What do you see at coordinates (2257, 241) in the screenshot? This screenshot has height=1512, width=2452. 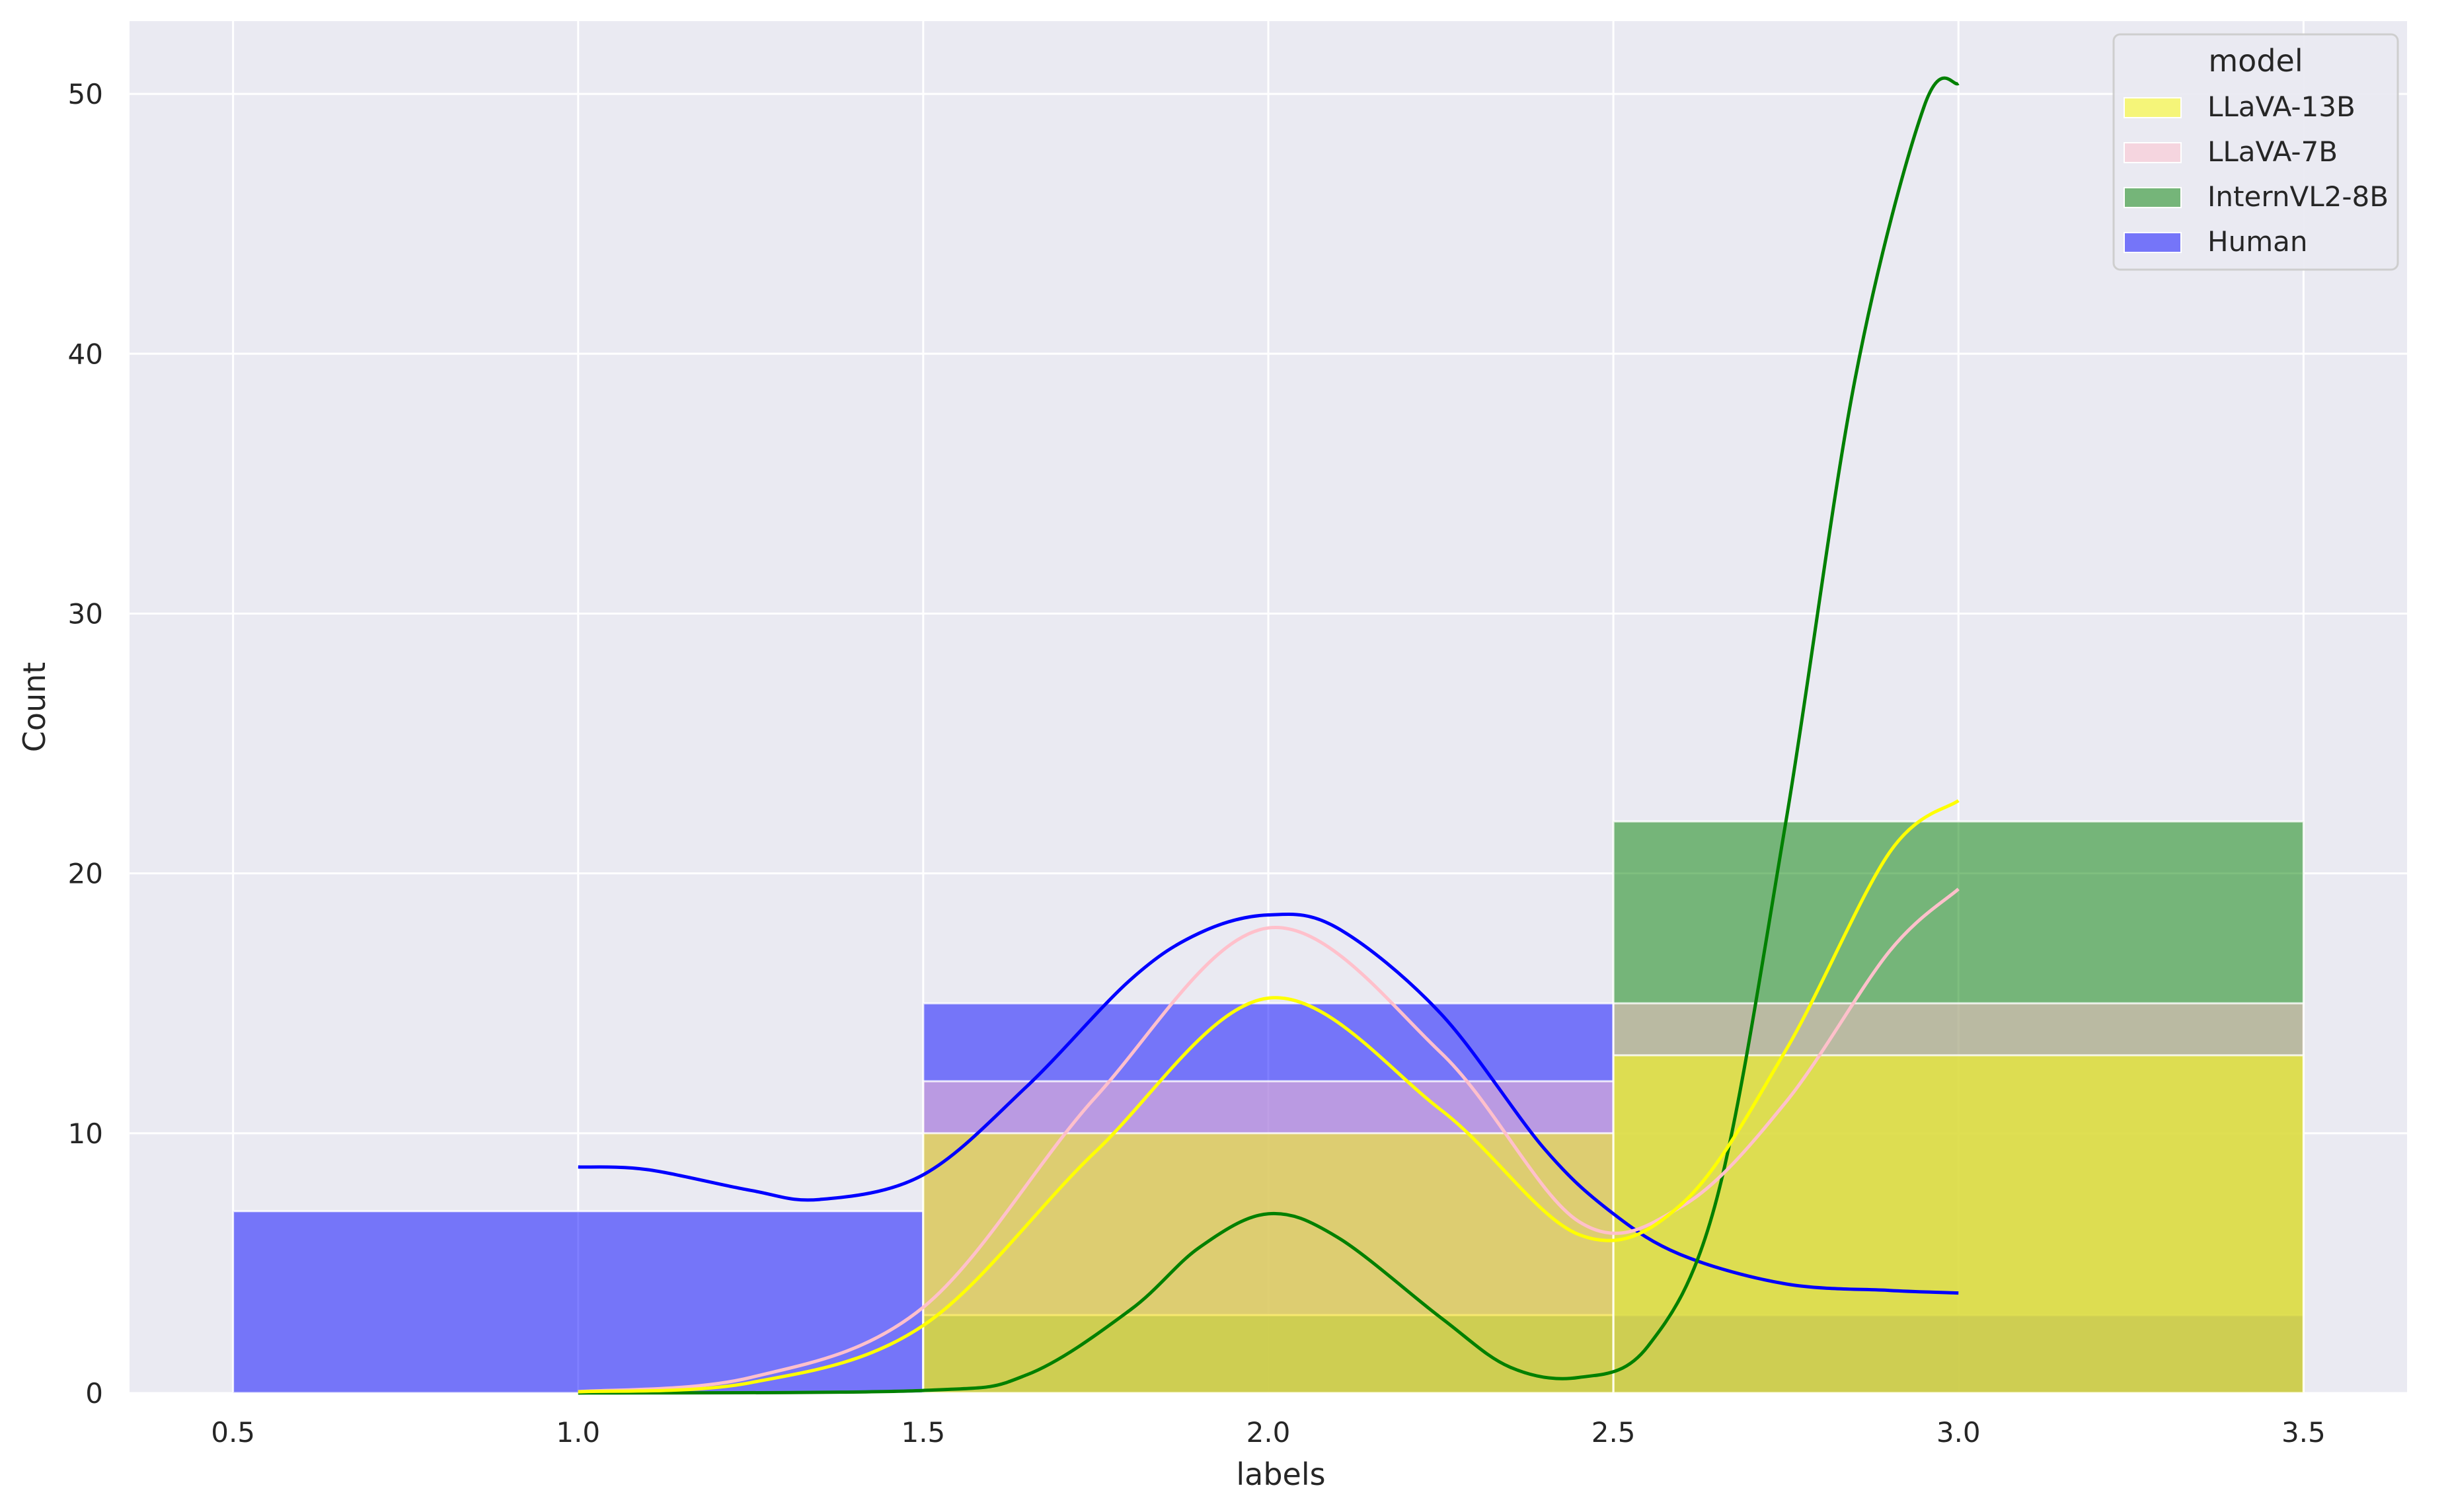 I see `legend-label: Human` at bounding box center [2257, 241].